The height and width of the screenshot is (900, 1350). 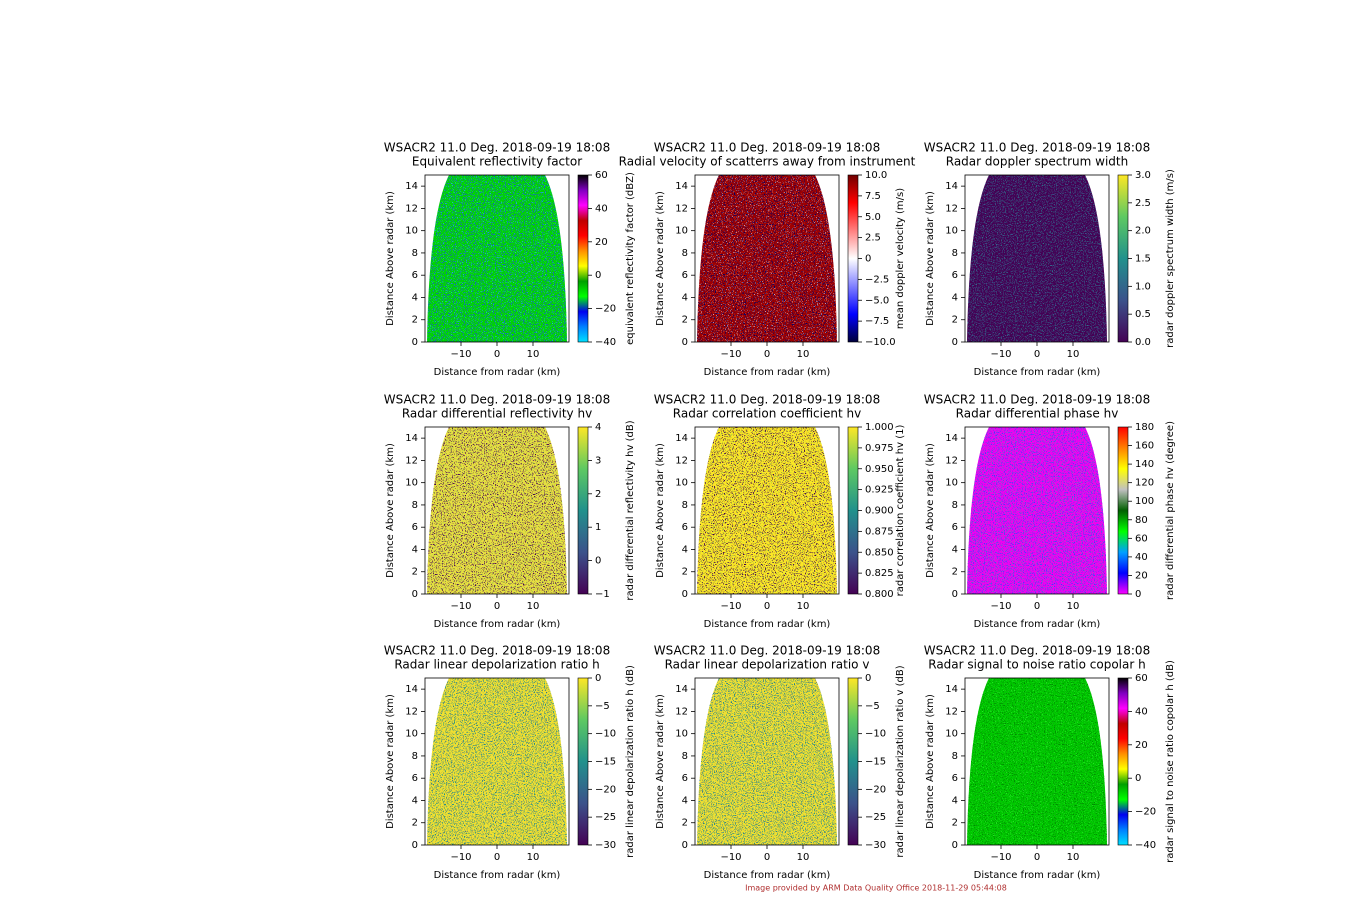 What do you see at coordinates (598, 527) in the screenshot?
I see `colorbar-tick-label: 1` at bounding box center [598, 527].